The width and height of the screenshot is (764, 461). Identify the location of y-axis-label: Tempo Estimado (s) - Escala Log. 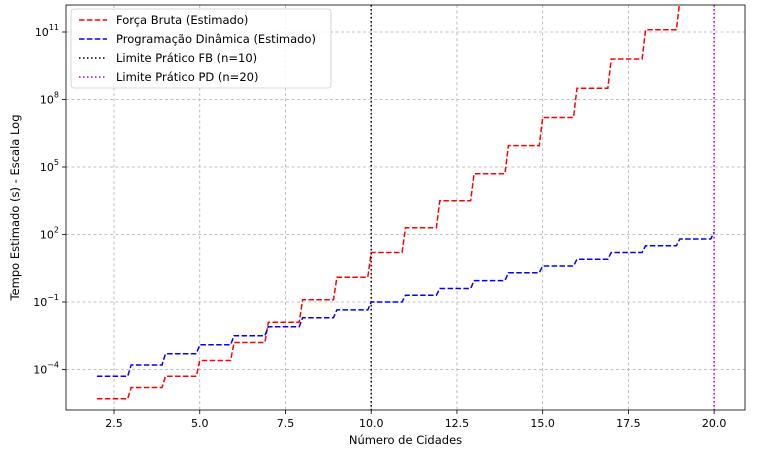
(15, 207).